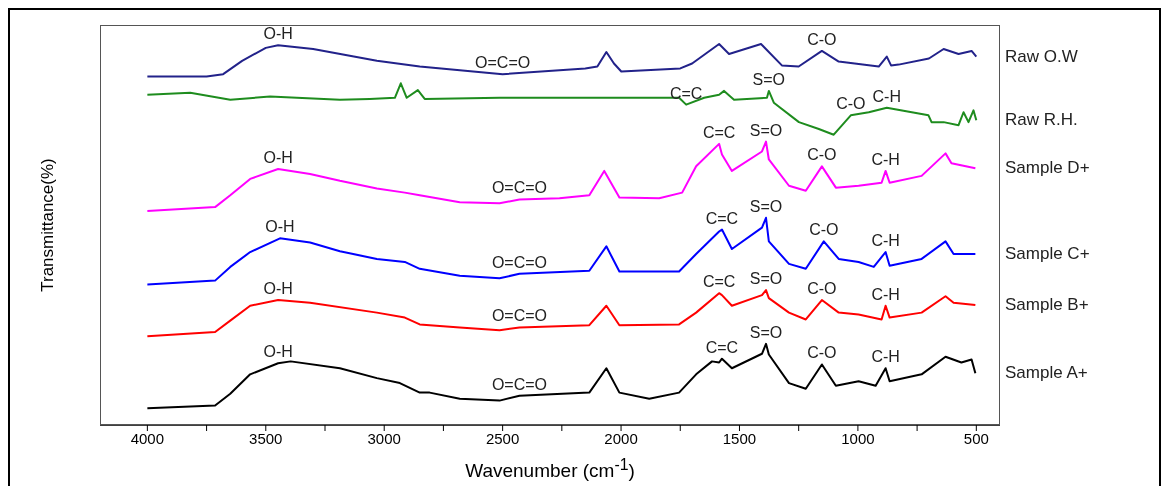 This screenshot has width=1169, height=490. Describe the element at coordinates (1047, 253) in the screenshot. I see `series-label: Sample C+` at that location.